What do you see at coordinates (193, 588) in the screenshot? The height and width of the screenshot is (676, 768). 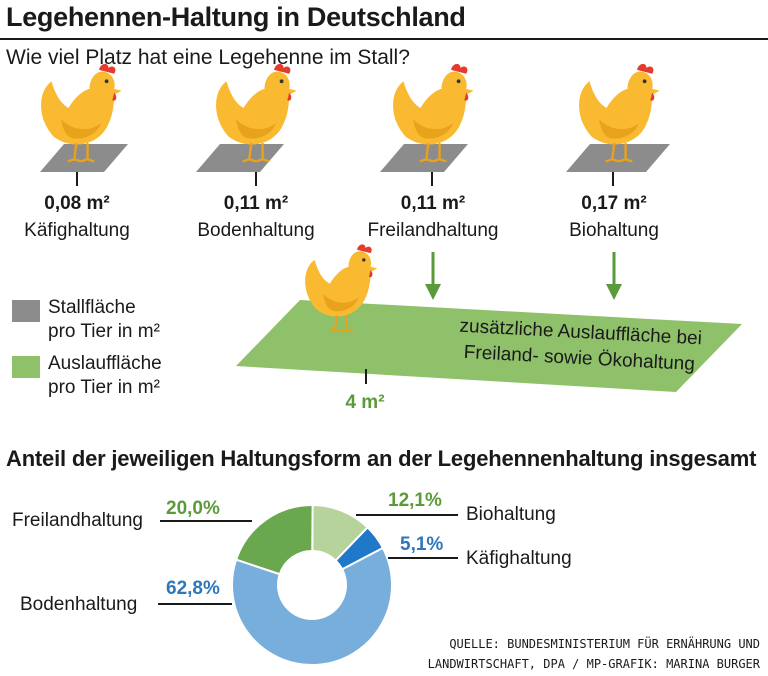 I see `slice-value-boden: 62,8%` at bounding box center [193, 588].